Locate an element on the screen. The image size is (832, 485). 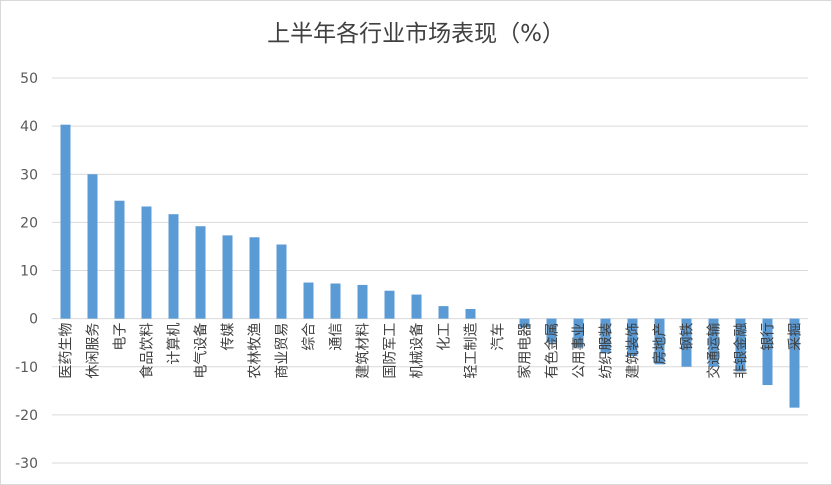
category-label: 交通运输 is located at coordinates (714, 351).